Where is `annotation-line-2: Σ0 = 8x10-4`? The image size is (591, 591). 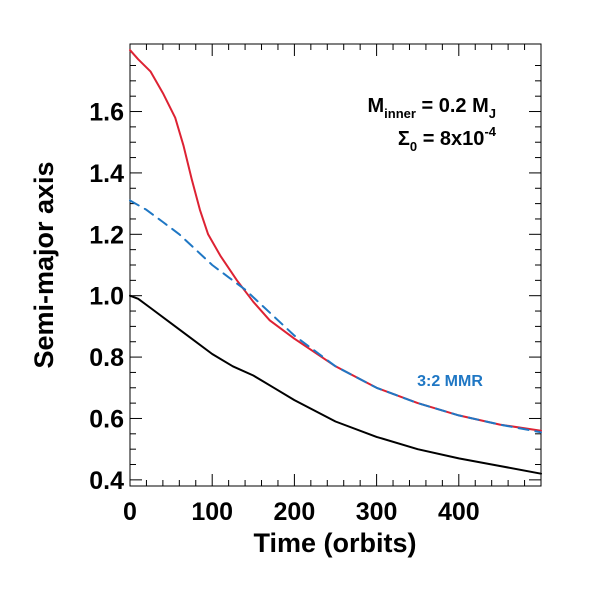 annotation-line-2: Σ0 = 8x10-4 is located at coordinates (447, 139).